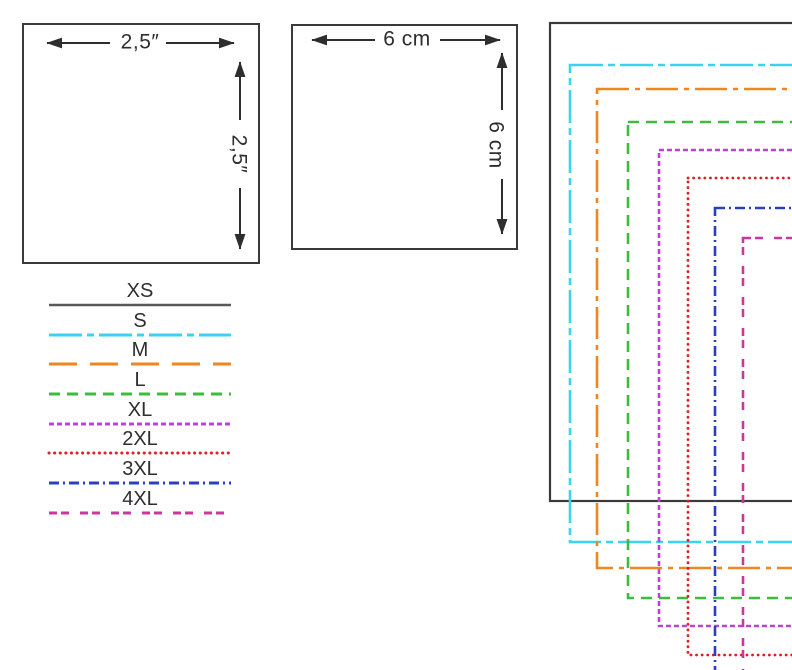 The image size is (792, 670). I want to click on legend-line-2xl, so click(140, 453).